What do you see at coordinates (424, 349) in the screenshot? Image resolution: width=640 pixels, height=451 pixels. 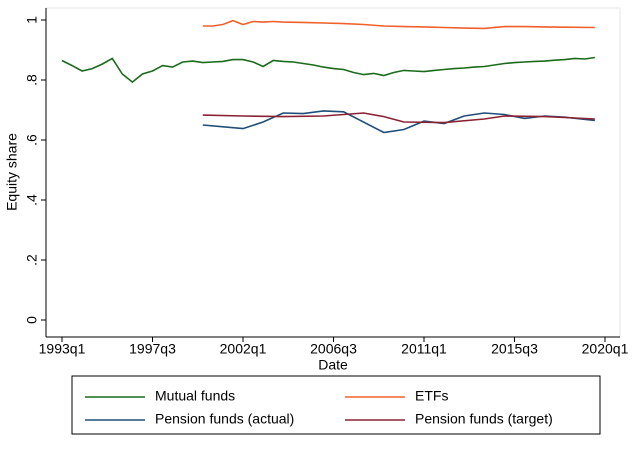 I see `x-tick-label: 2011q1` at bounding box center [424, 349].